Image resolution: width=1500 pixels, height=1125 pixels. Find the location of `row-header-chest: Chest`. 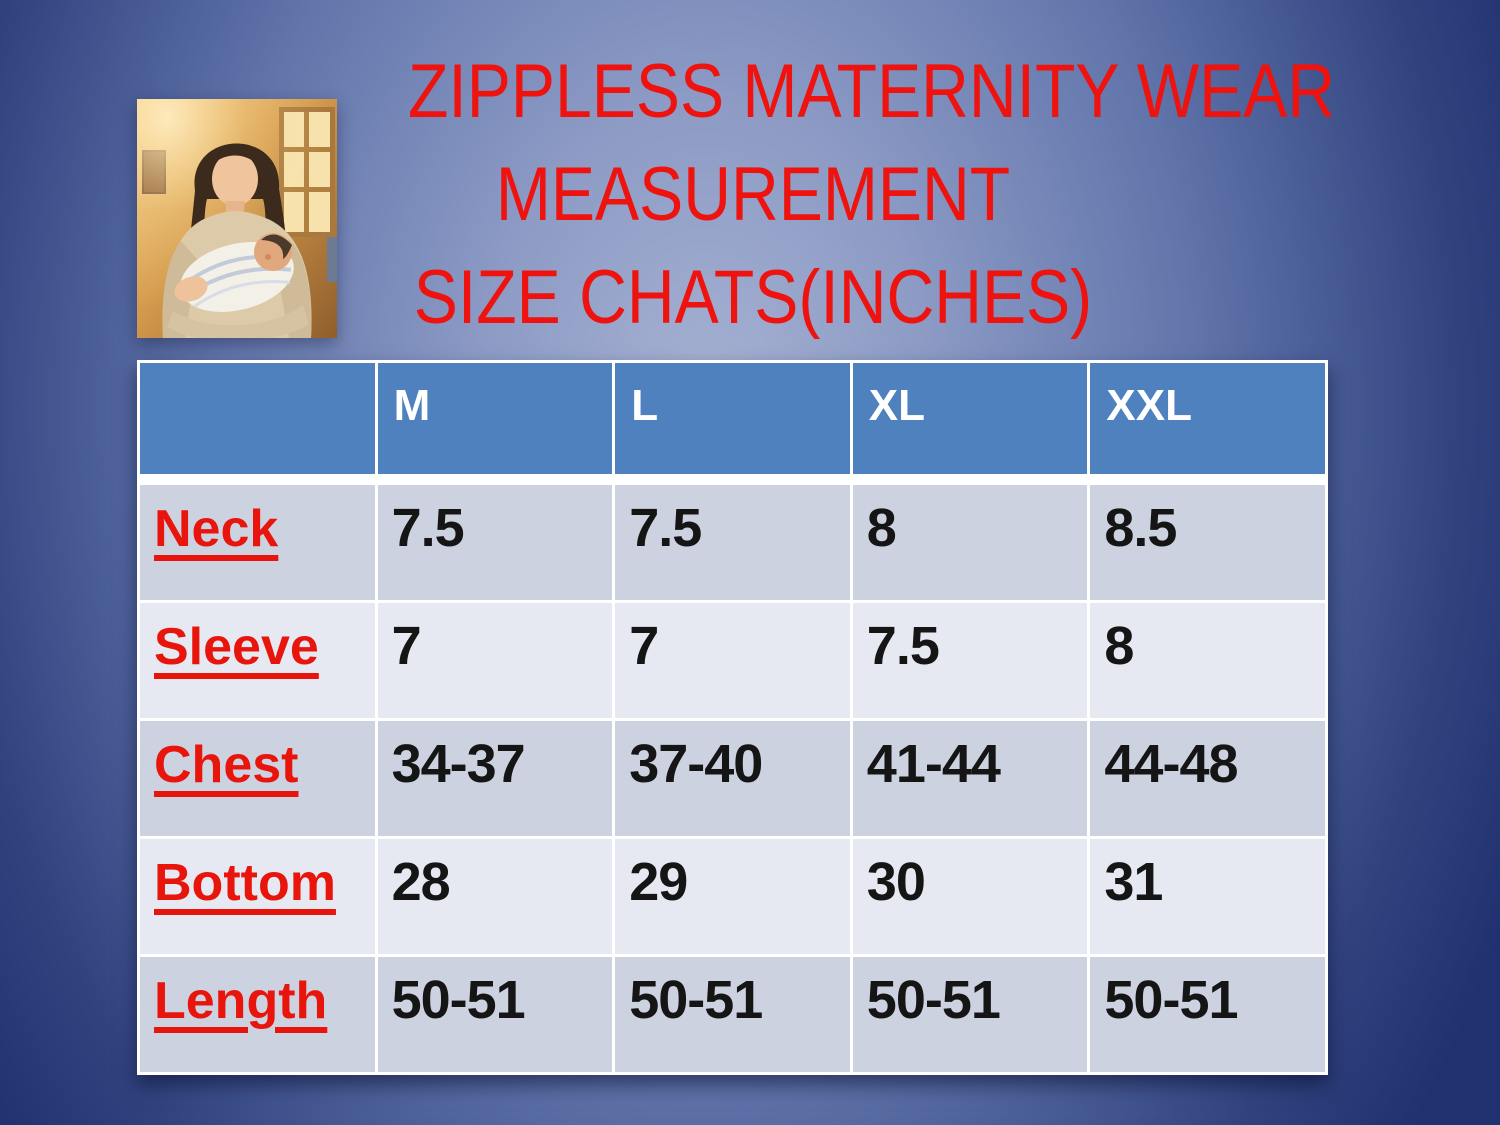

row-header-chest: Chest is located at coordinates (257, 778).